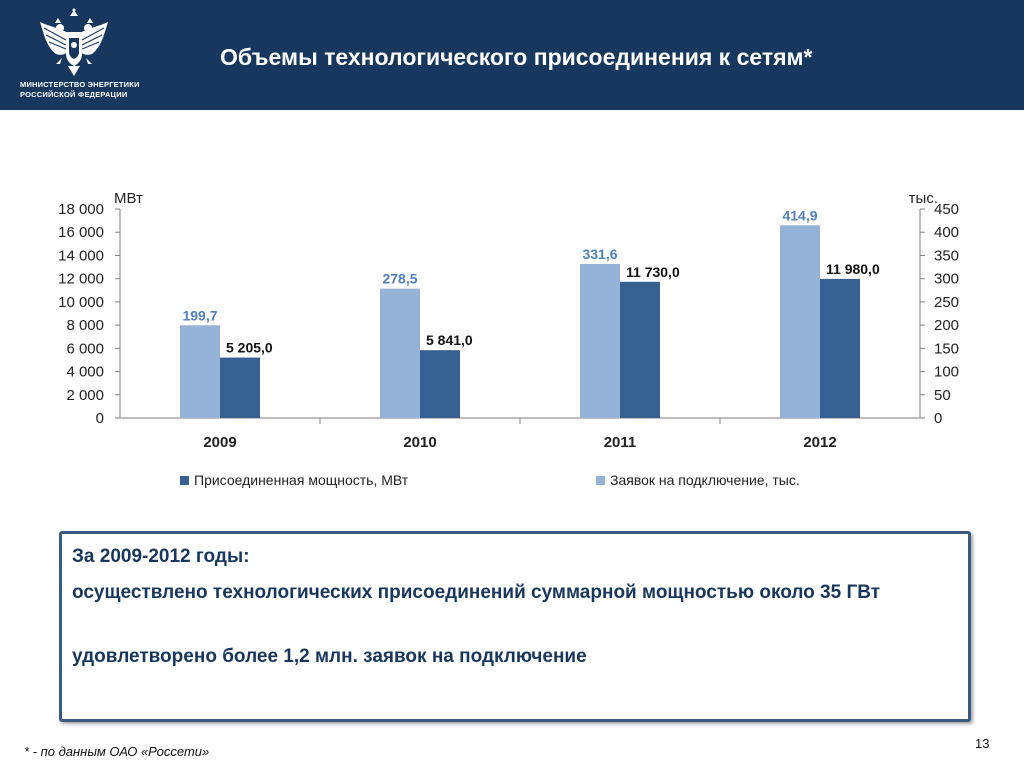 The width and height of the screenshot is (1024, 768). I want to click on y-left-tick-label: 16 000, so click(81, 232).